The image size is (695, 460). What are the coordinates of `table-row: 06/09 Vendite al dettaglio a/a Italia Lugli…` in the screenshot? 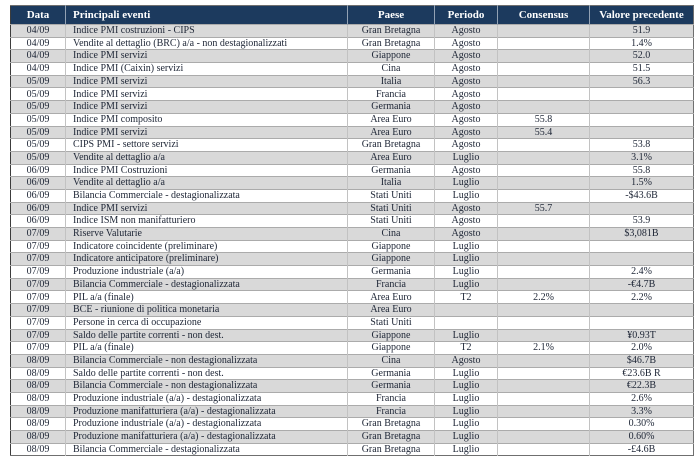 It's located at (352, 183).